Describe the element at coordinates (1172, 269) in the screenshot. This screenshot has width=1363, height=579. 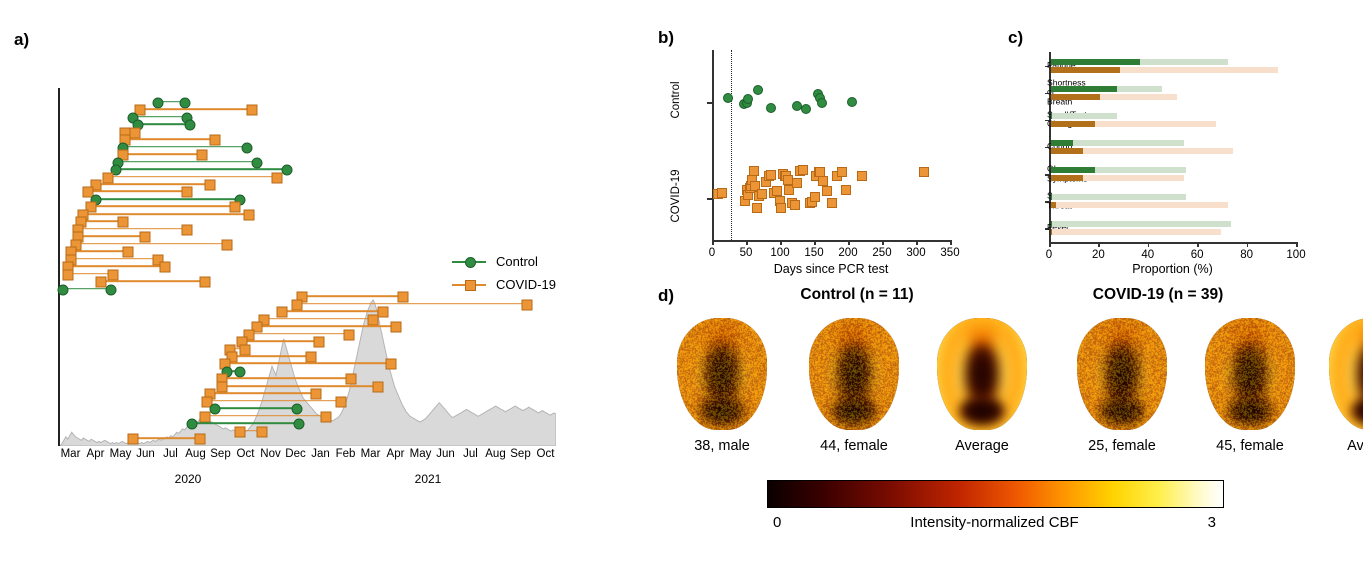
I see `panel-c-x-axis-title: Proportion (%)` at that location.